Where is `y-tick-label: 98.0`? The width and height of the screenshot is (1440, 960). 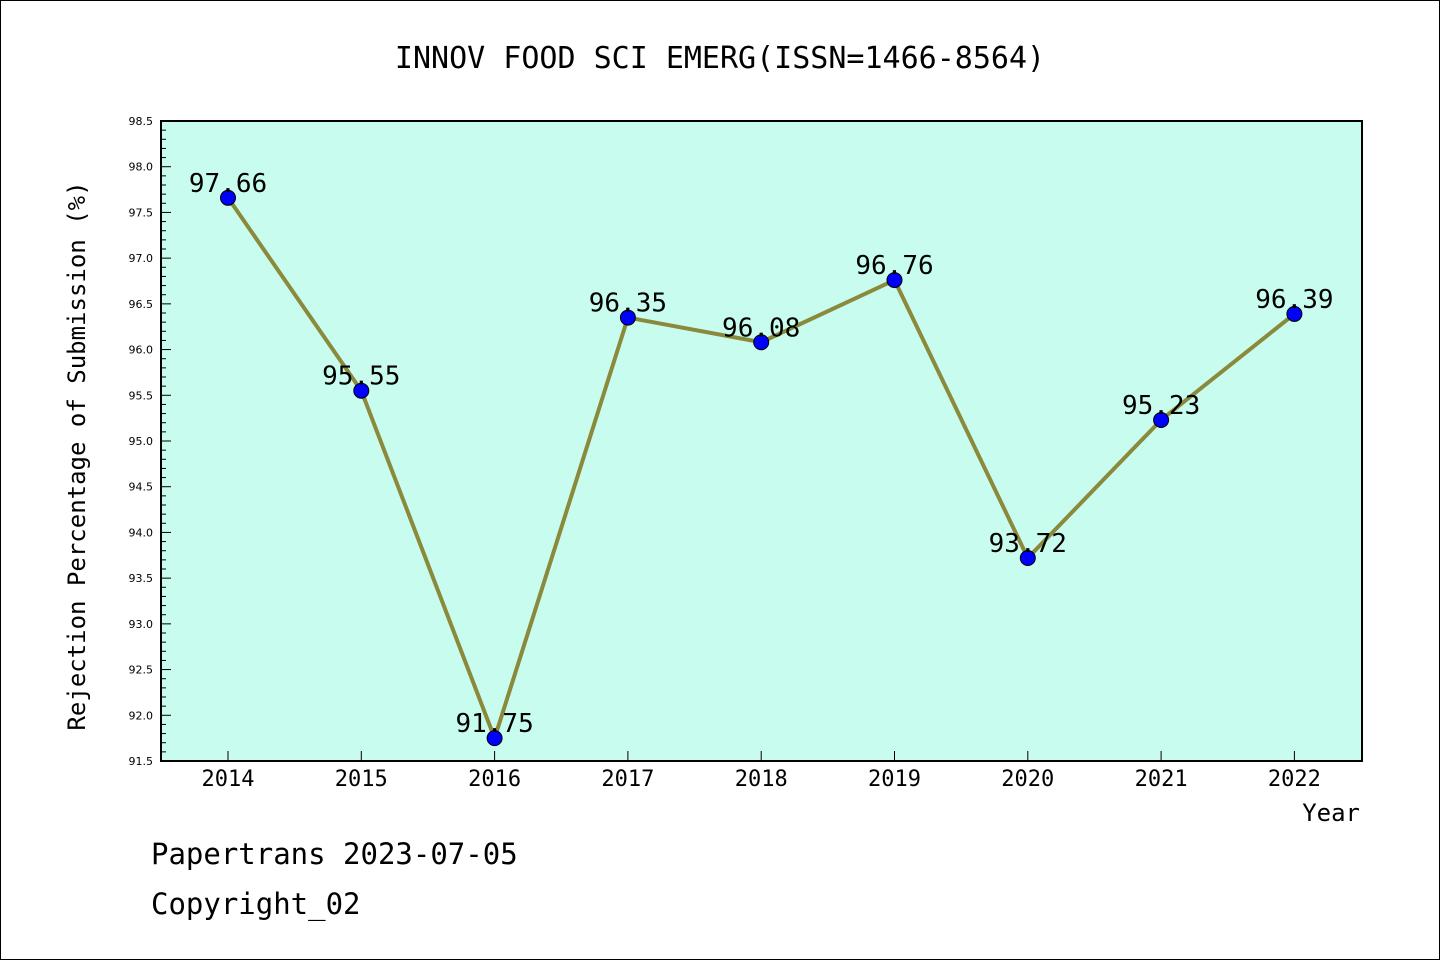 y-tick-label: 98.0 is located at coordinates (141, 167).